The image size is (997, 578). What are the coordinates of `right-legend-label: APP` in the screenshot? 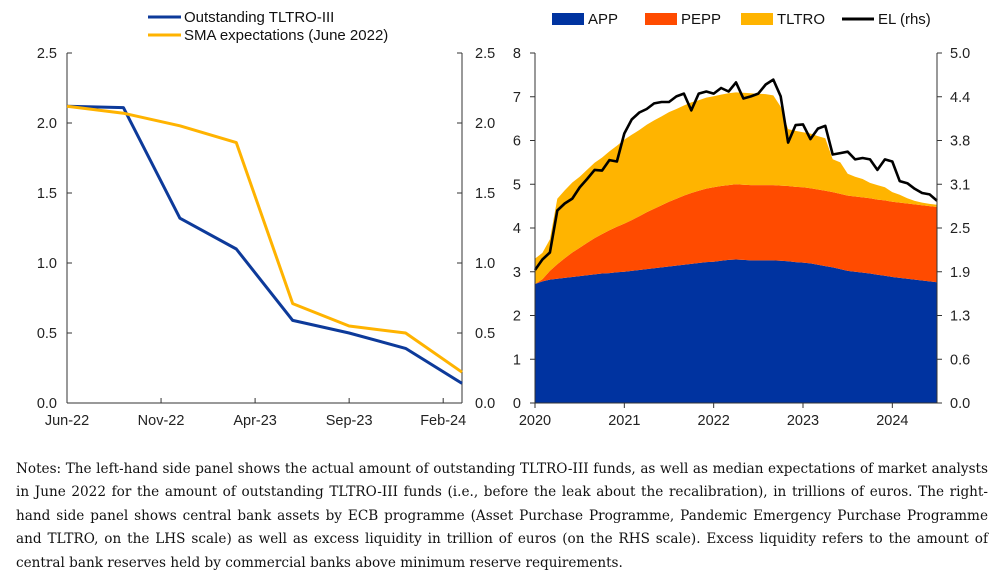 It's located at (603, 19).